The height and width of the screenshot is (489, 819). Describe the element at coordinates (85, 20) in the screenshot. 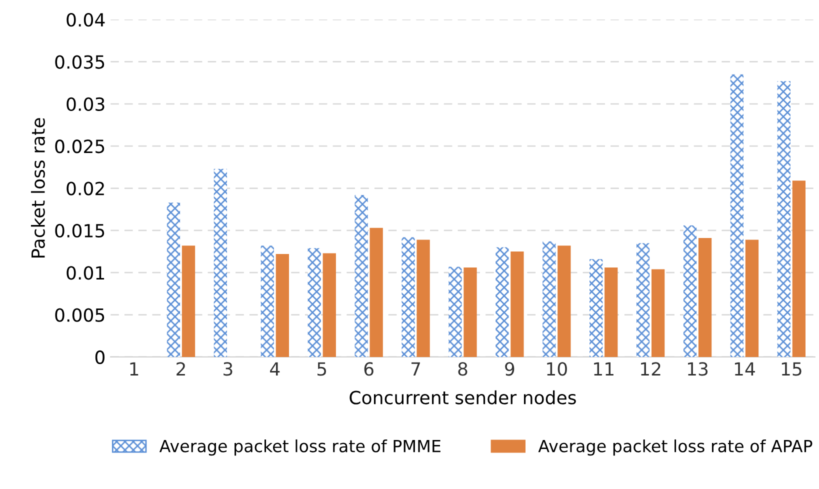

I see `y-tick-label: 0.04` at that location.